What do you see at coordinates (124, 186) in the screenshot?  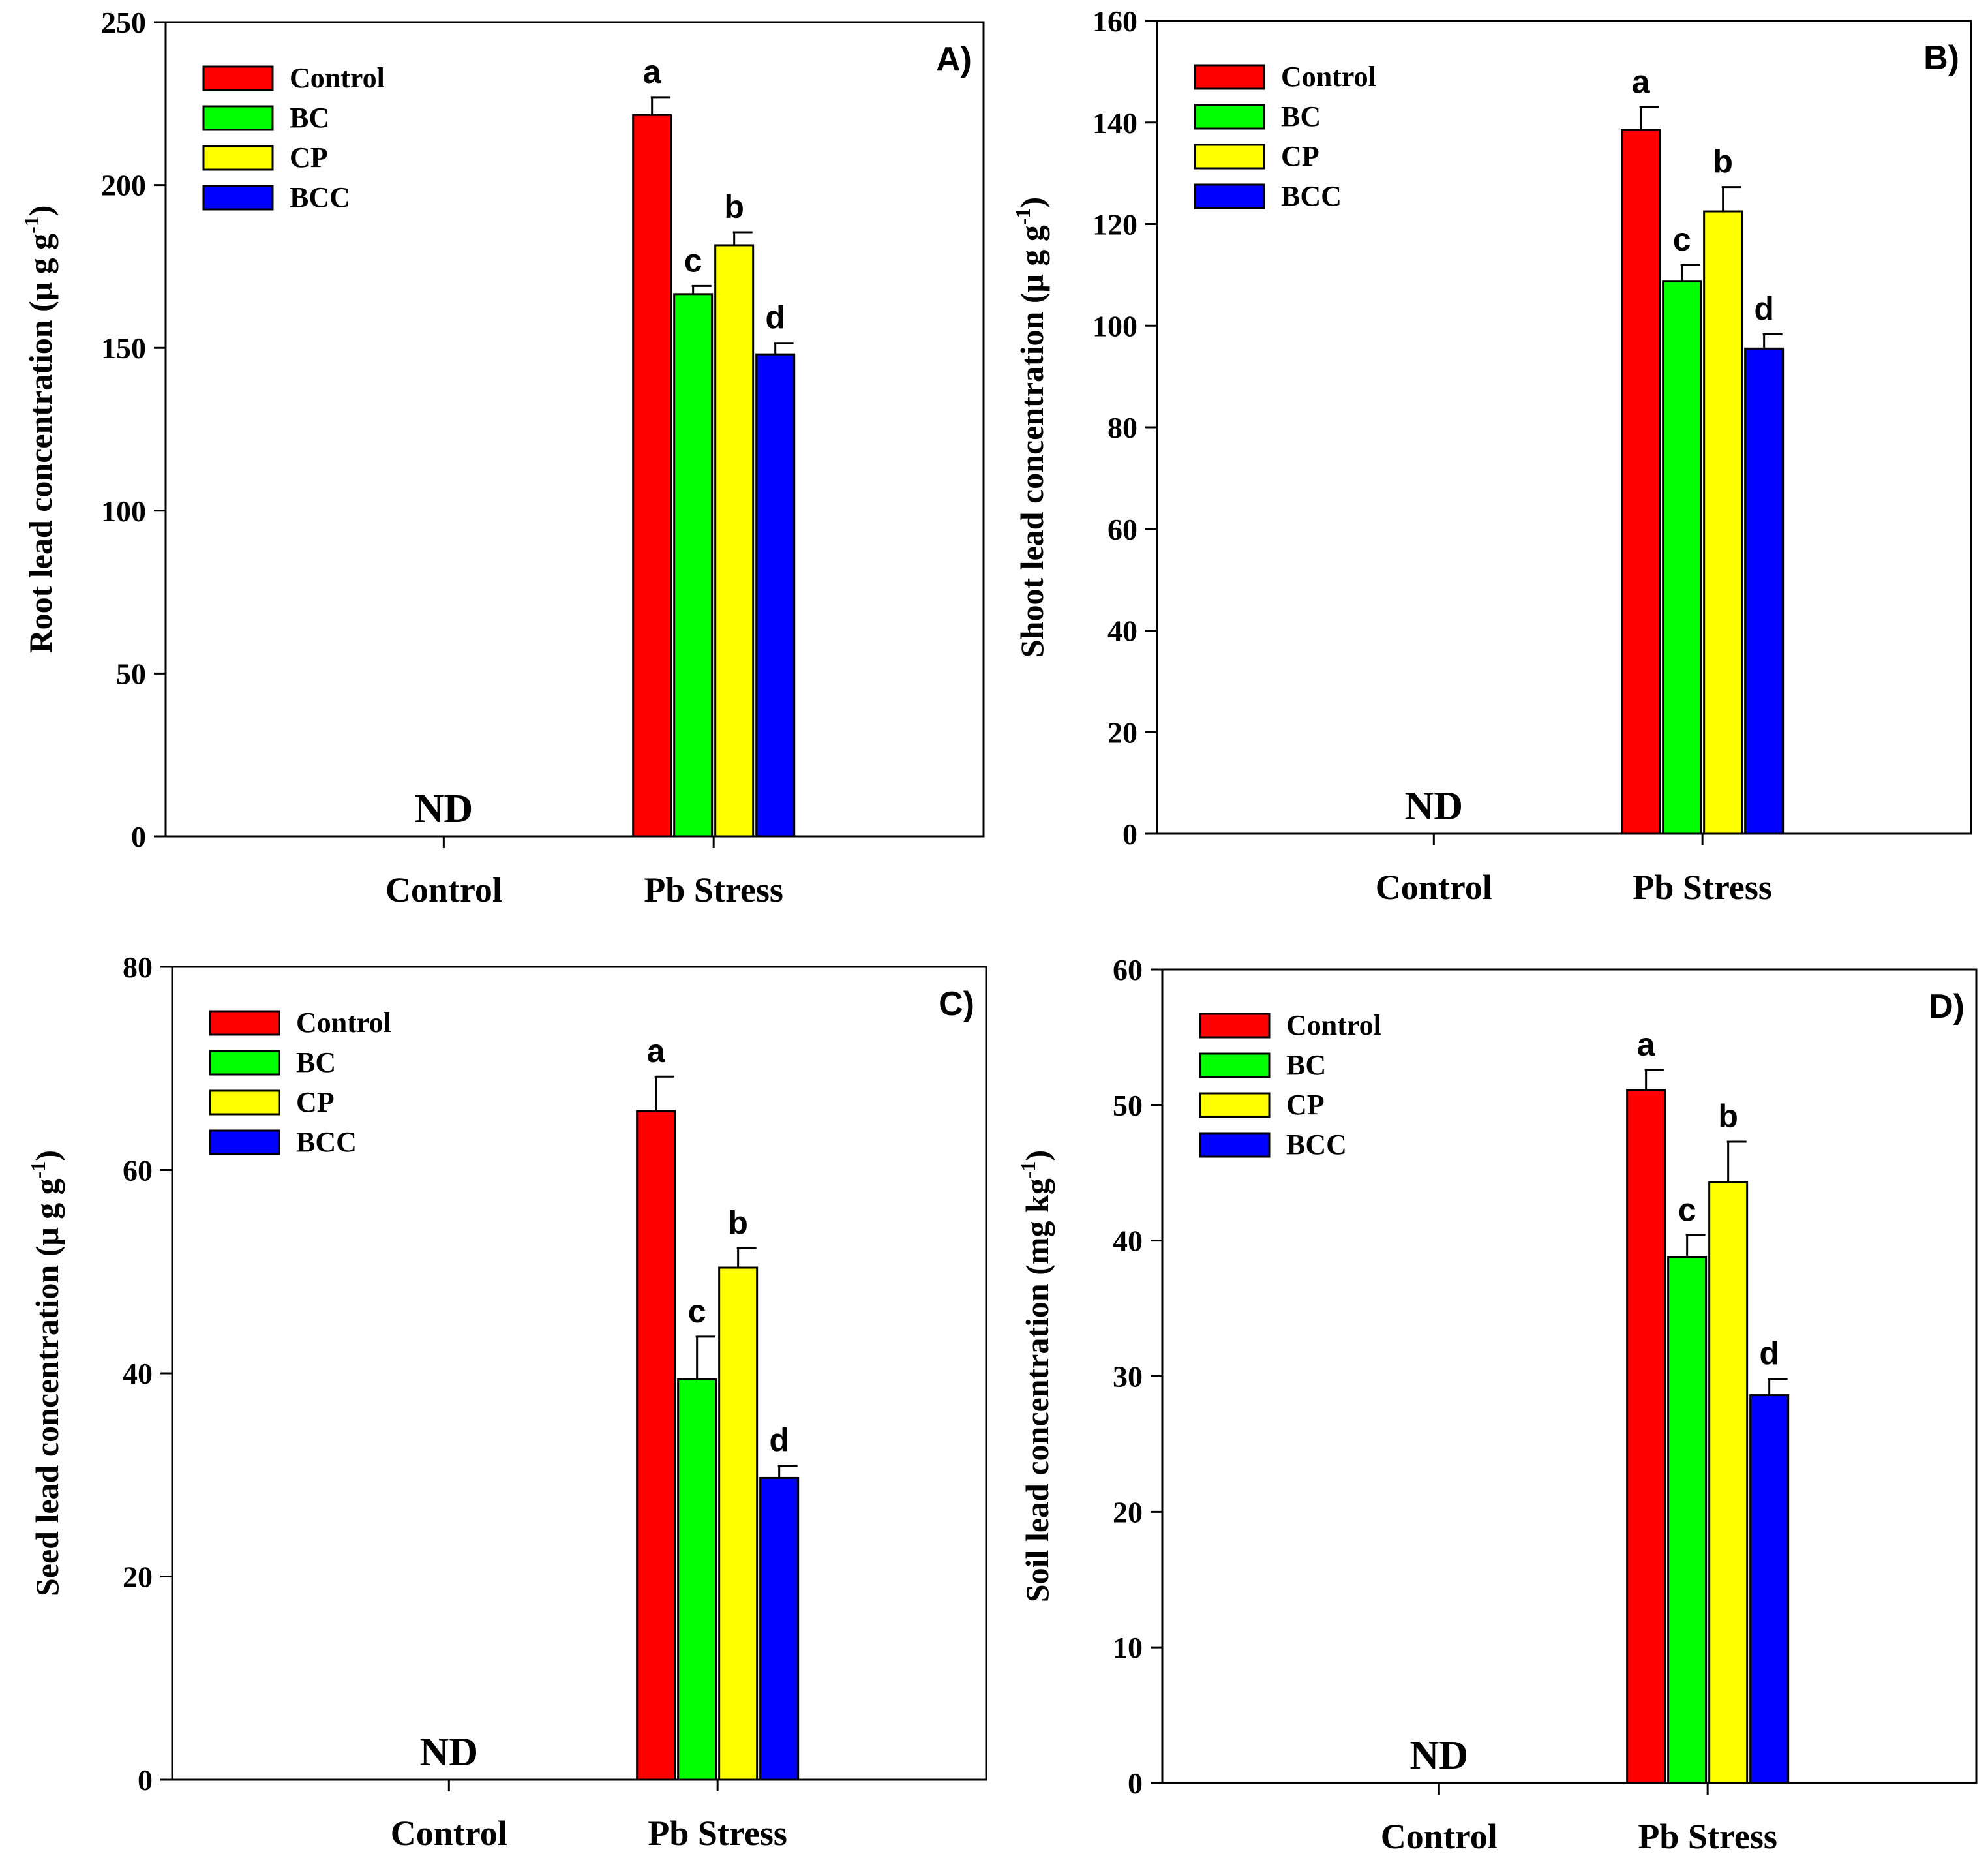 I see `y-tick-label: 200` at bounding box center [124, 186].